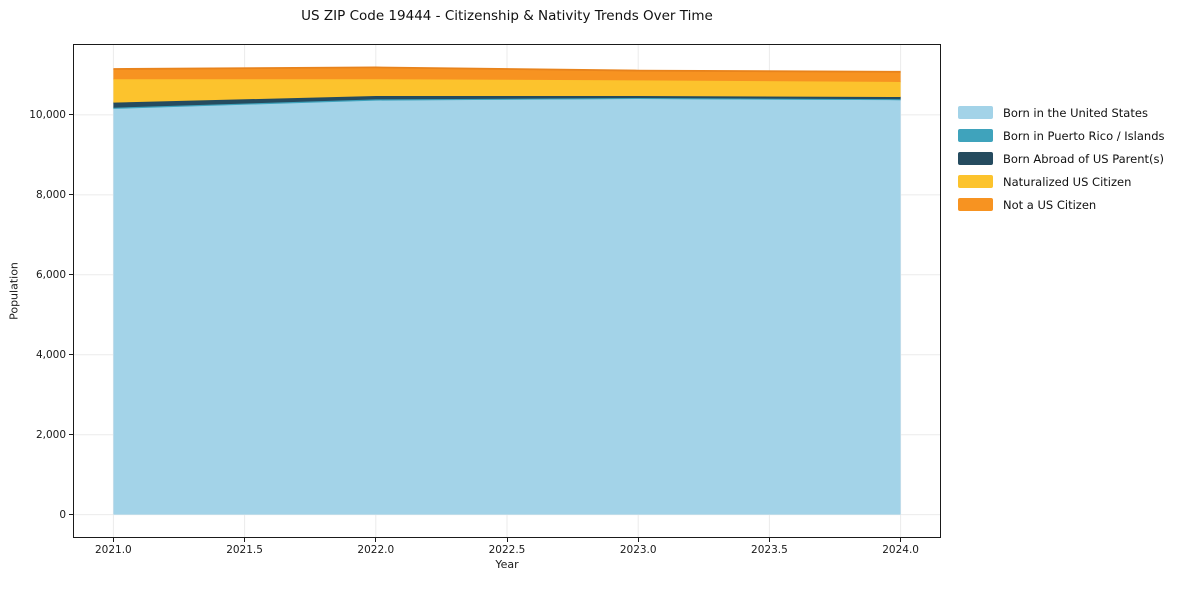 The image size is (1189, 590). I want to click on legend-swatch-born-in-puerto-rico, so click(975, 135).